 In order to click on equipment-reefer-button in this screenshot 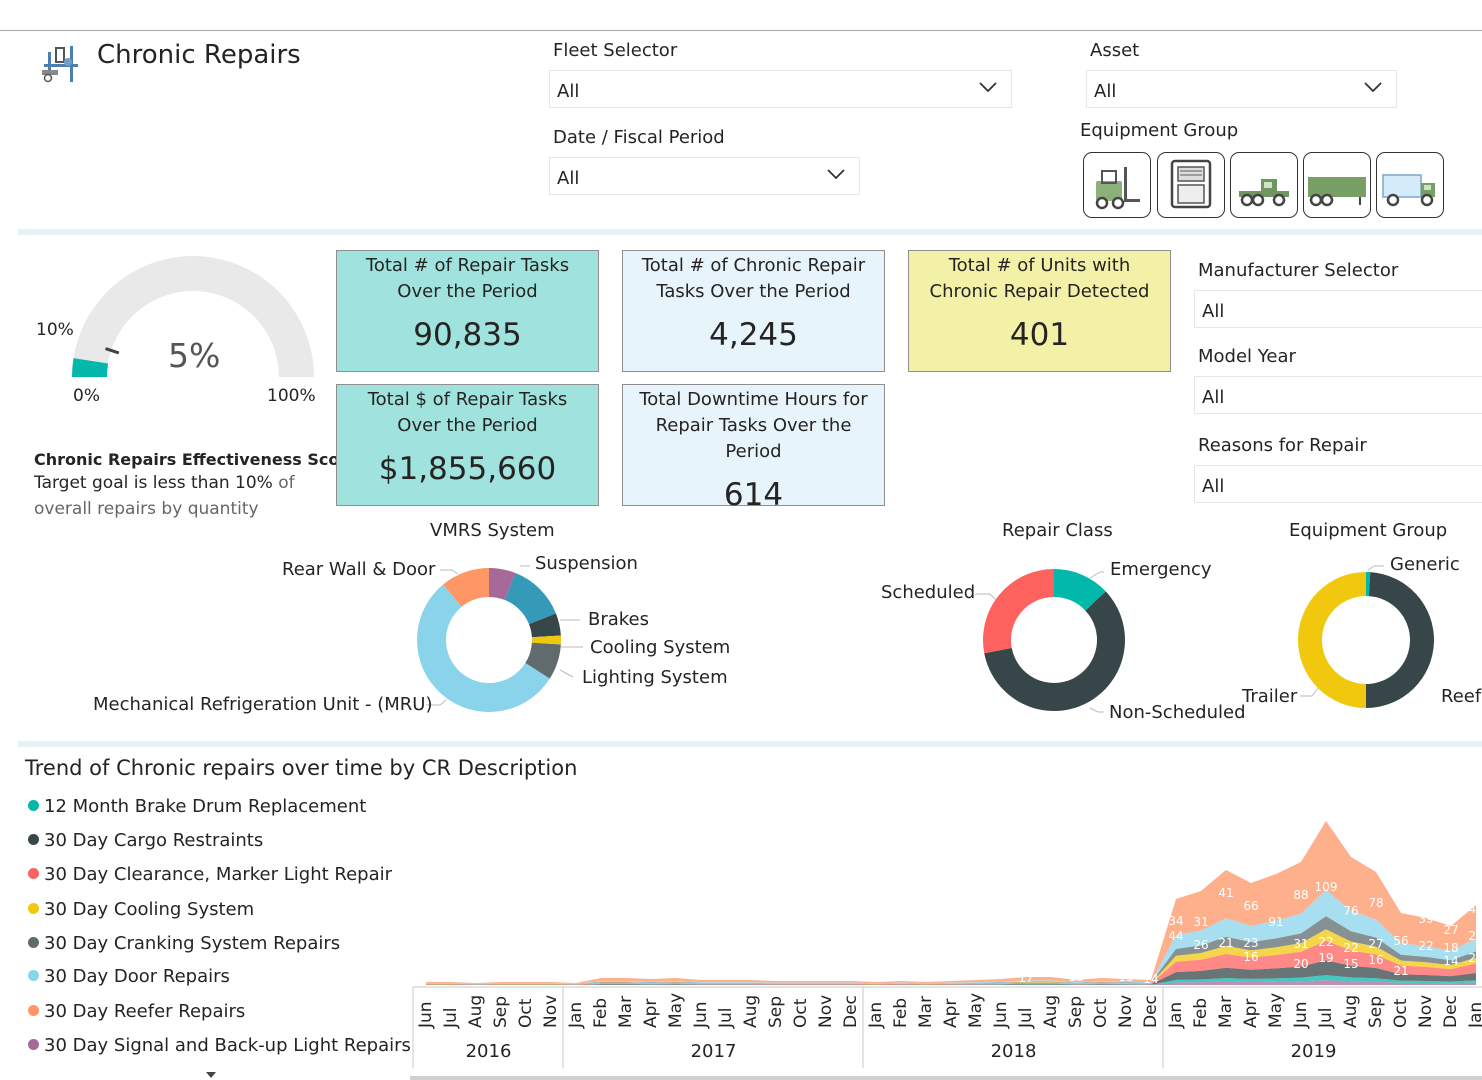, I will do `click(1191, 185)`.